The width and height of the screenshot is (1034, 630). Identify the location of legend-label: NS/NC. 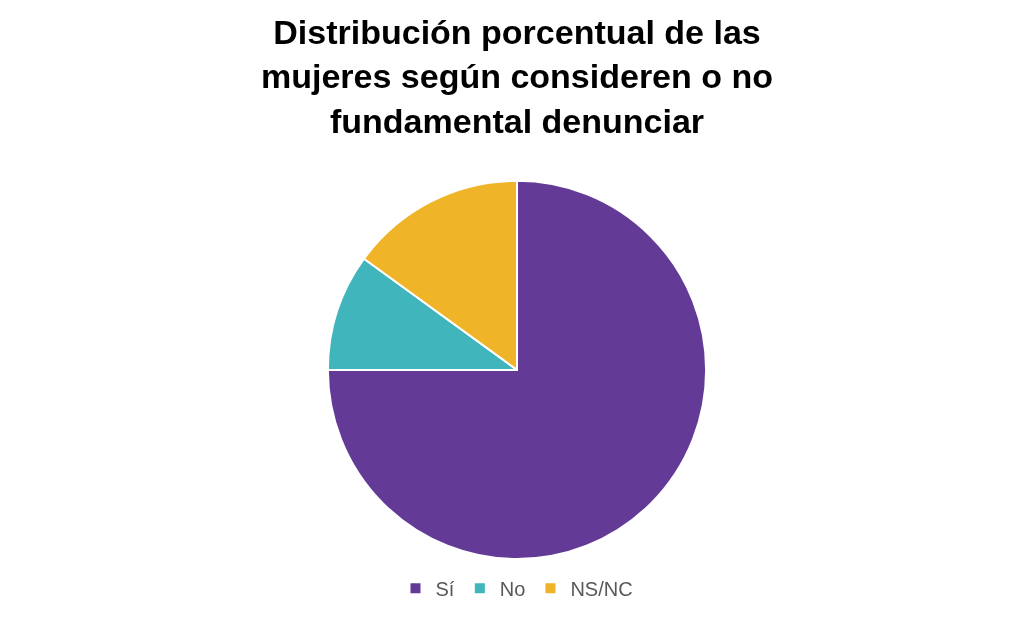
(601, 589).